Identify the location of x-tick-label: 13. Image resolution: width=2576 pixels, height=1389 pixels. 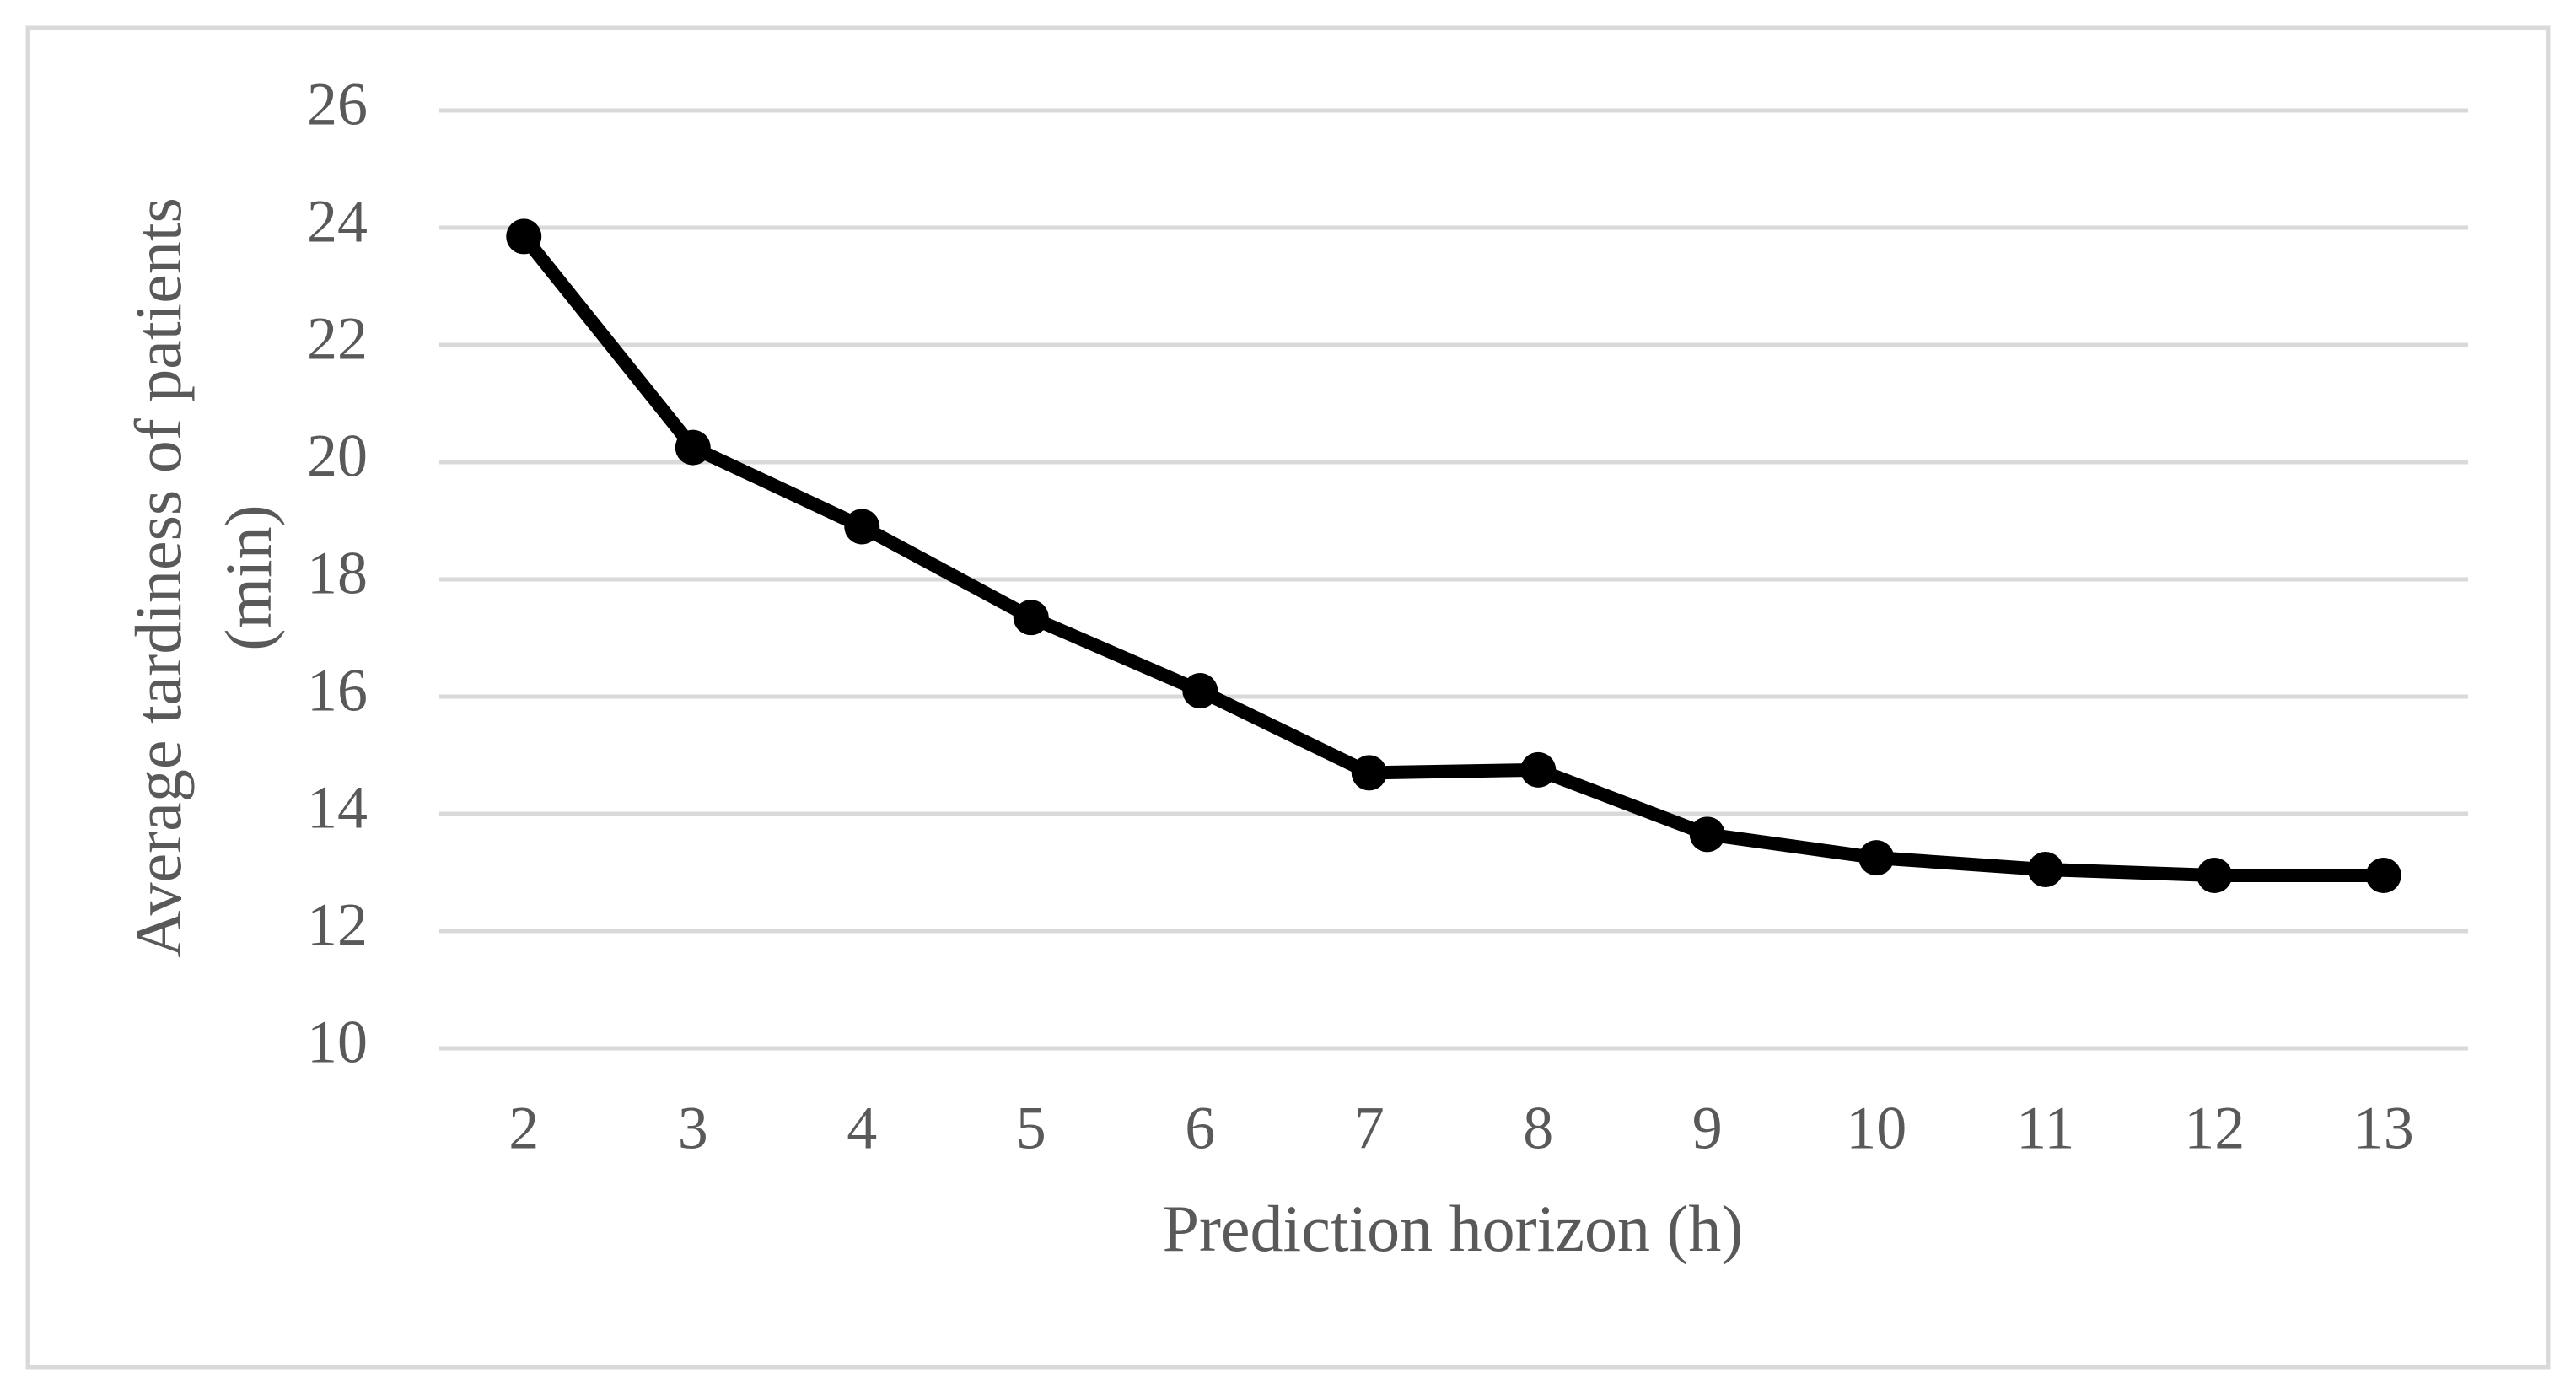
(2383, 1128).